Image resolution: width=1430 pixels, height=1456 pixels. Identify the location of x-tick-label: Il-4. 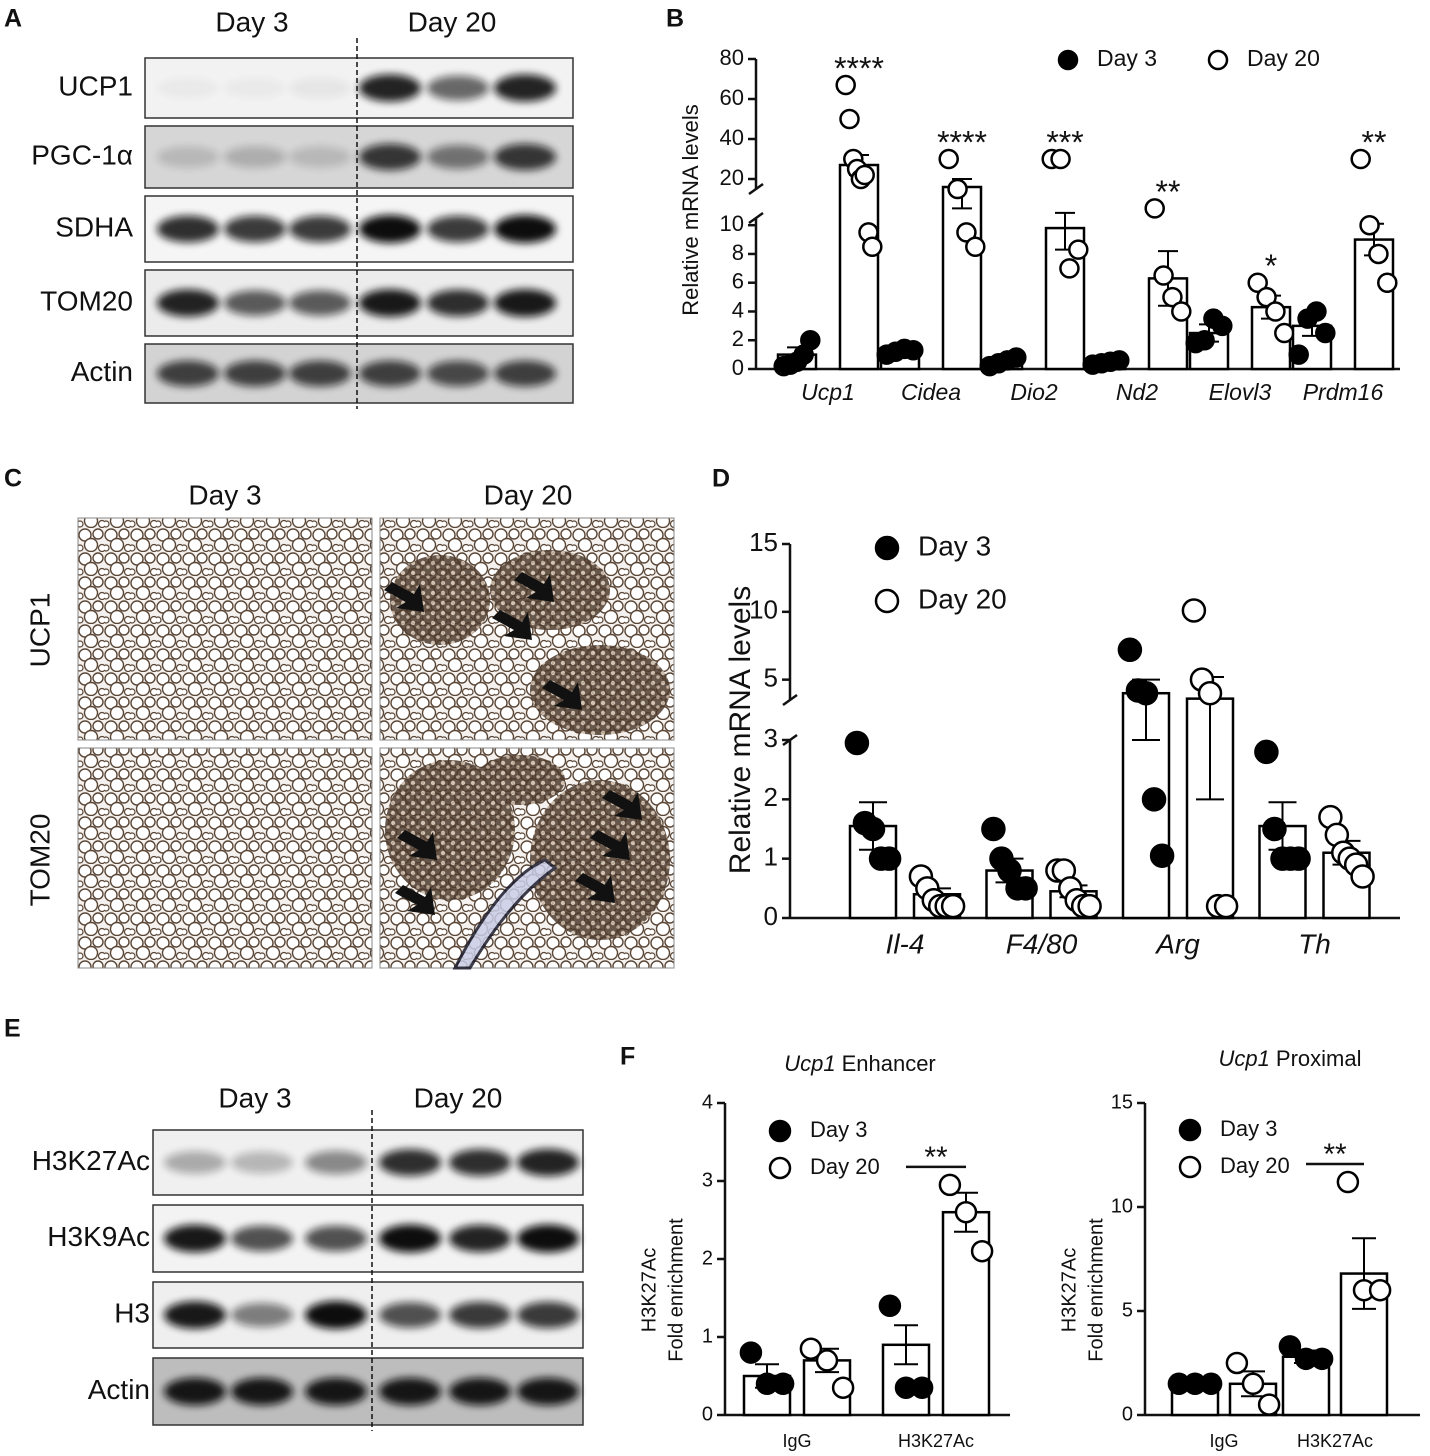
(905, 943).